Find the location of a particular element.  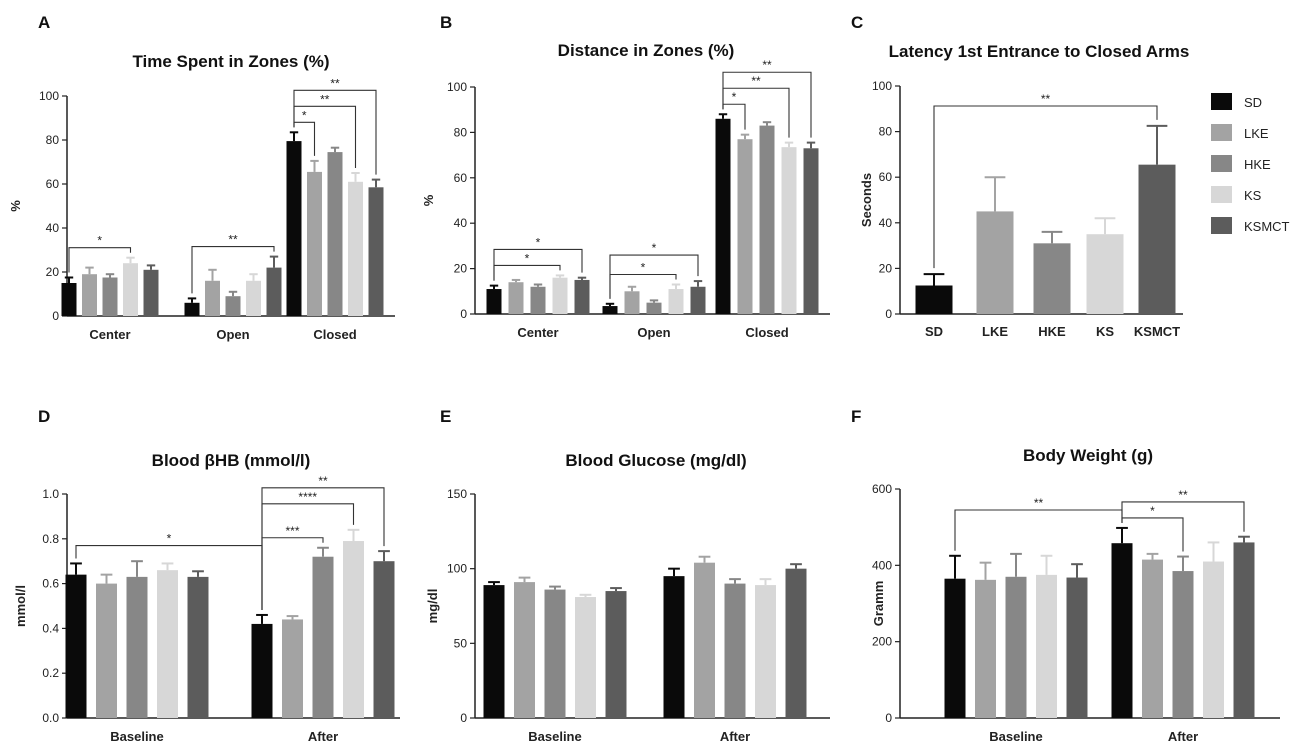

y-axis-label-E: mg/dl is located at coordinates (432, 606).